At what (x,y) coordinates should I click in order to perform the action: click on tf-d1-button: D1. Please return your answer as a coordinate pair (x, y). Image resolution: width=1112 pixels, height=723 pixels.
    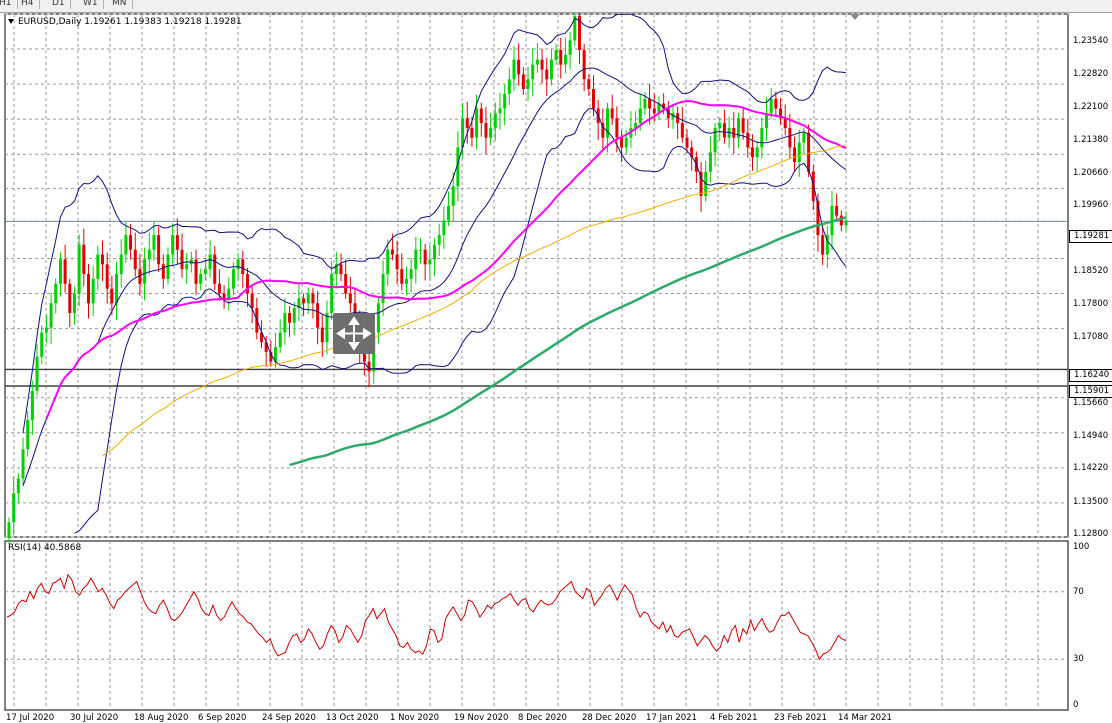
    Looking at the image, I should click on (59, 4).